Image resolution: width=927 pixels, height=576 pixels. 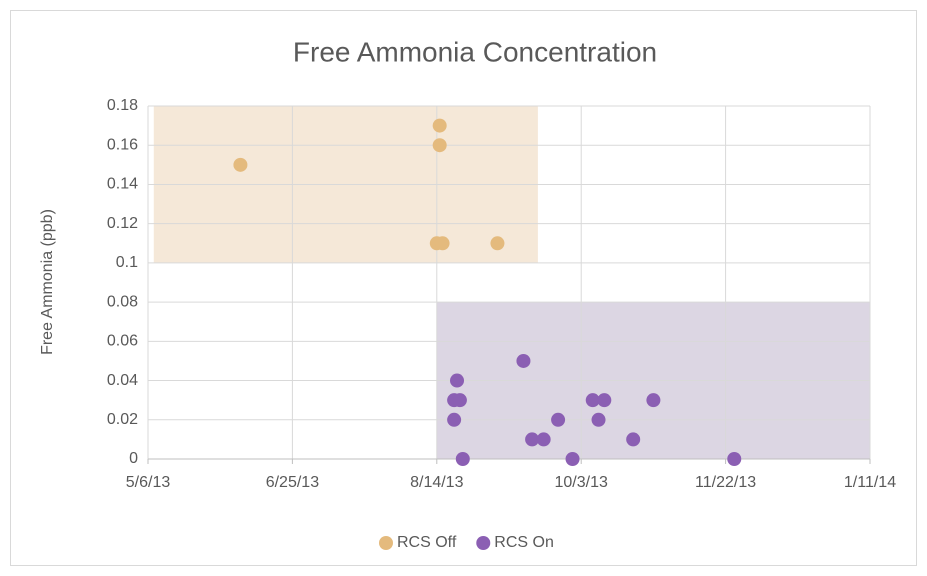 What do you see at coordinates (133, 458) in the screenshot?
I see `y-tick-label: 0` at bounding box center [133, 458].